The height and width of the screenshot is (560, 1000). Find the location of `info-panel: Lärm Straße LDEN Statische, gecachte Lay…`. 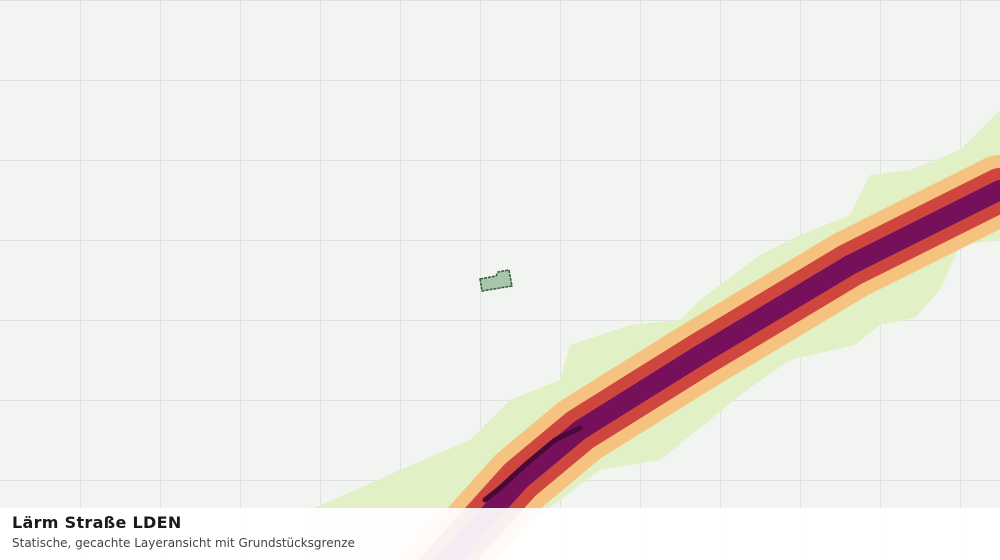

info-panel: Lärm Straße LDEN Statische, gecachte Lay… is located at coordinates (500, 534).